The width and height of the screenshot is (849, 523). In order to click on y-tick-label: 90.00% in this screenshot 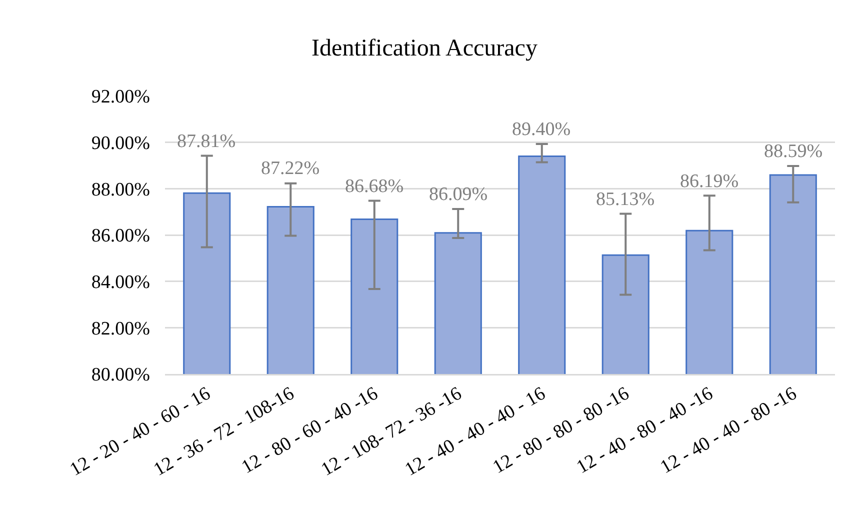, I will do `click(120, 143)`.